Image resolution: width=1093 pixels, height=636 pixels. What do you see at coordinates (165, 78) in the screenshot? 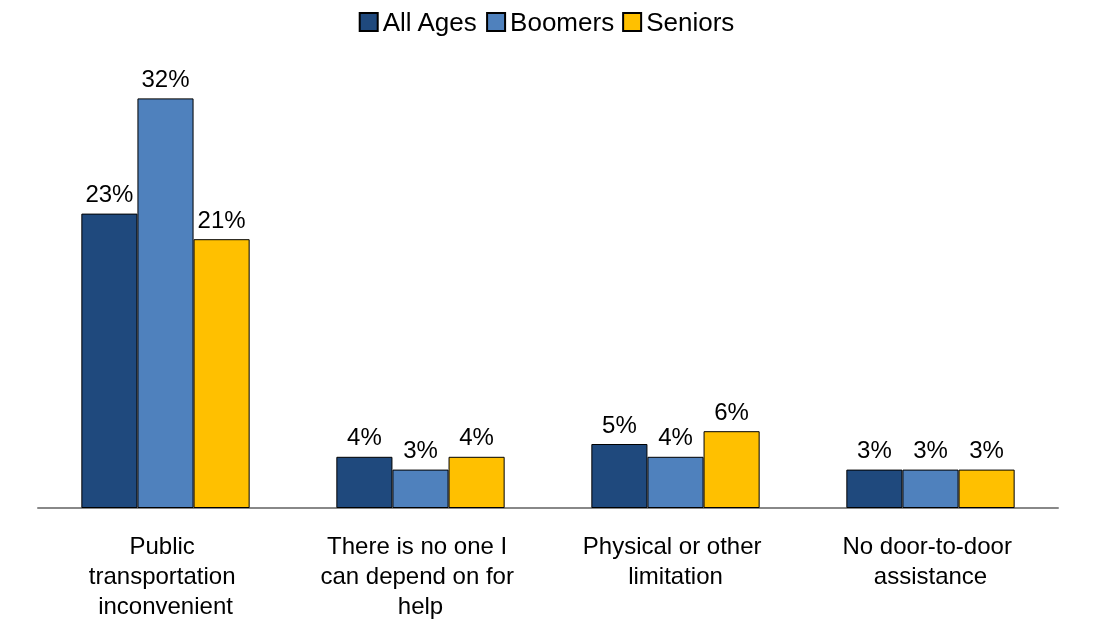
I see `data-label: 32%` at bounding box center [165, 78].